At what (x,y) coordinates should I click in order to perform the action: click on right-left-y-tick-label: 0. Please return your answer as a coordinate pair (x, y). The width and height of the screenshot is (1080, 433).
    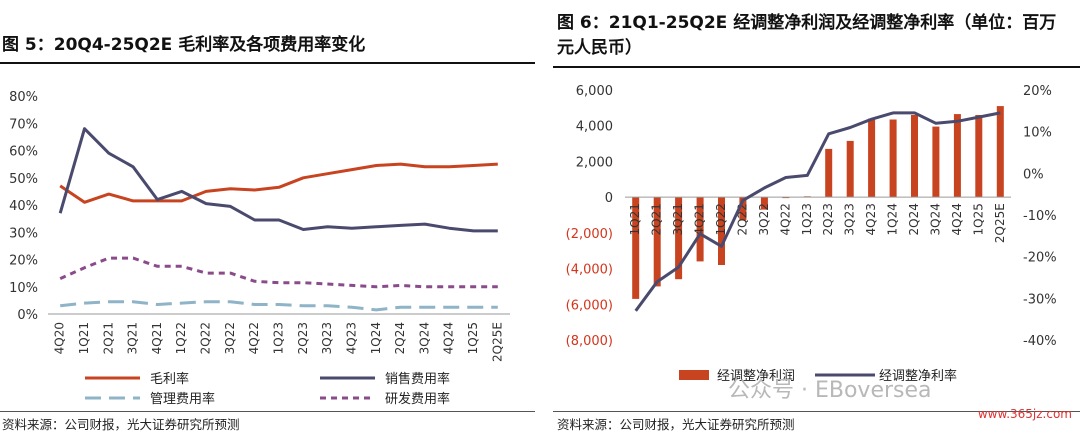
    Looking at the image, I should click on (609, 198).